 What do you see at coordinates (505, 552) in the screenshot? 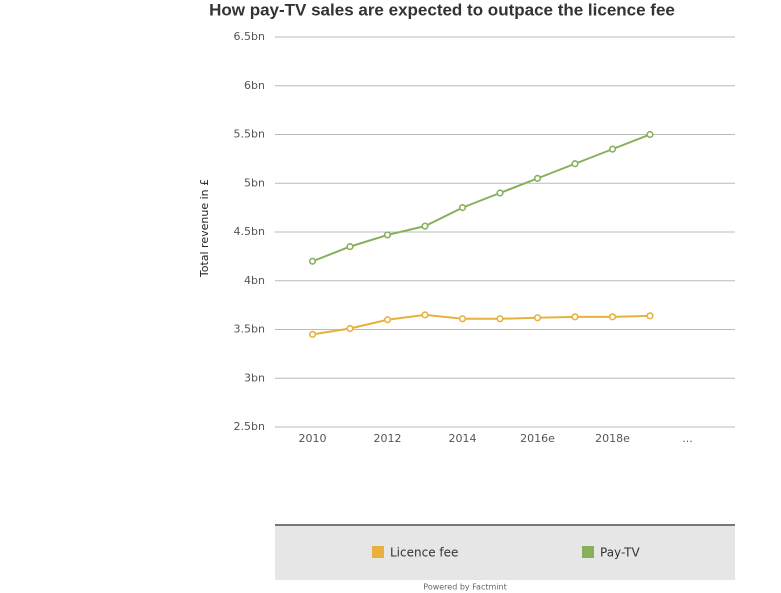
I see `legend-box` at bounding box center [505, 552].